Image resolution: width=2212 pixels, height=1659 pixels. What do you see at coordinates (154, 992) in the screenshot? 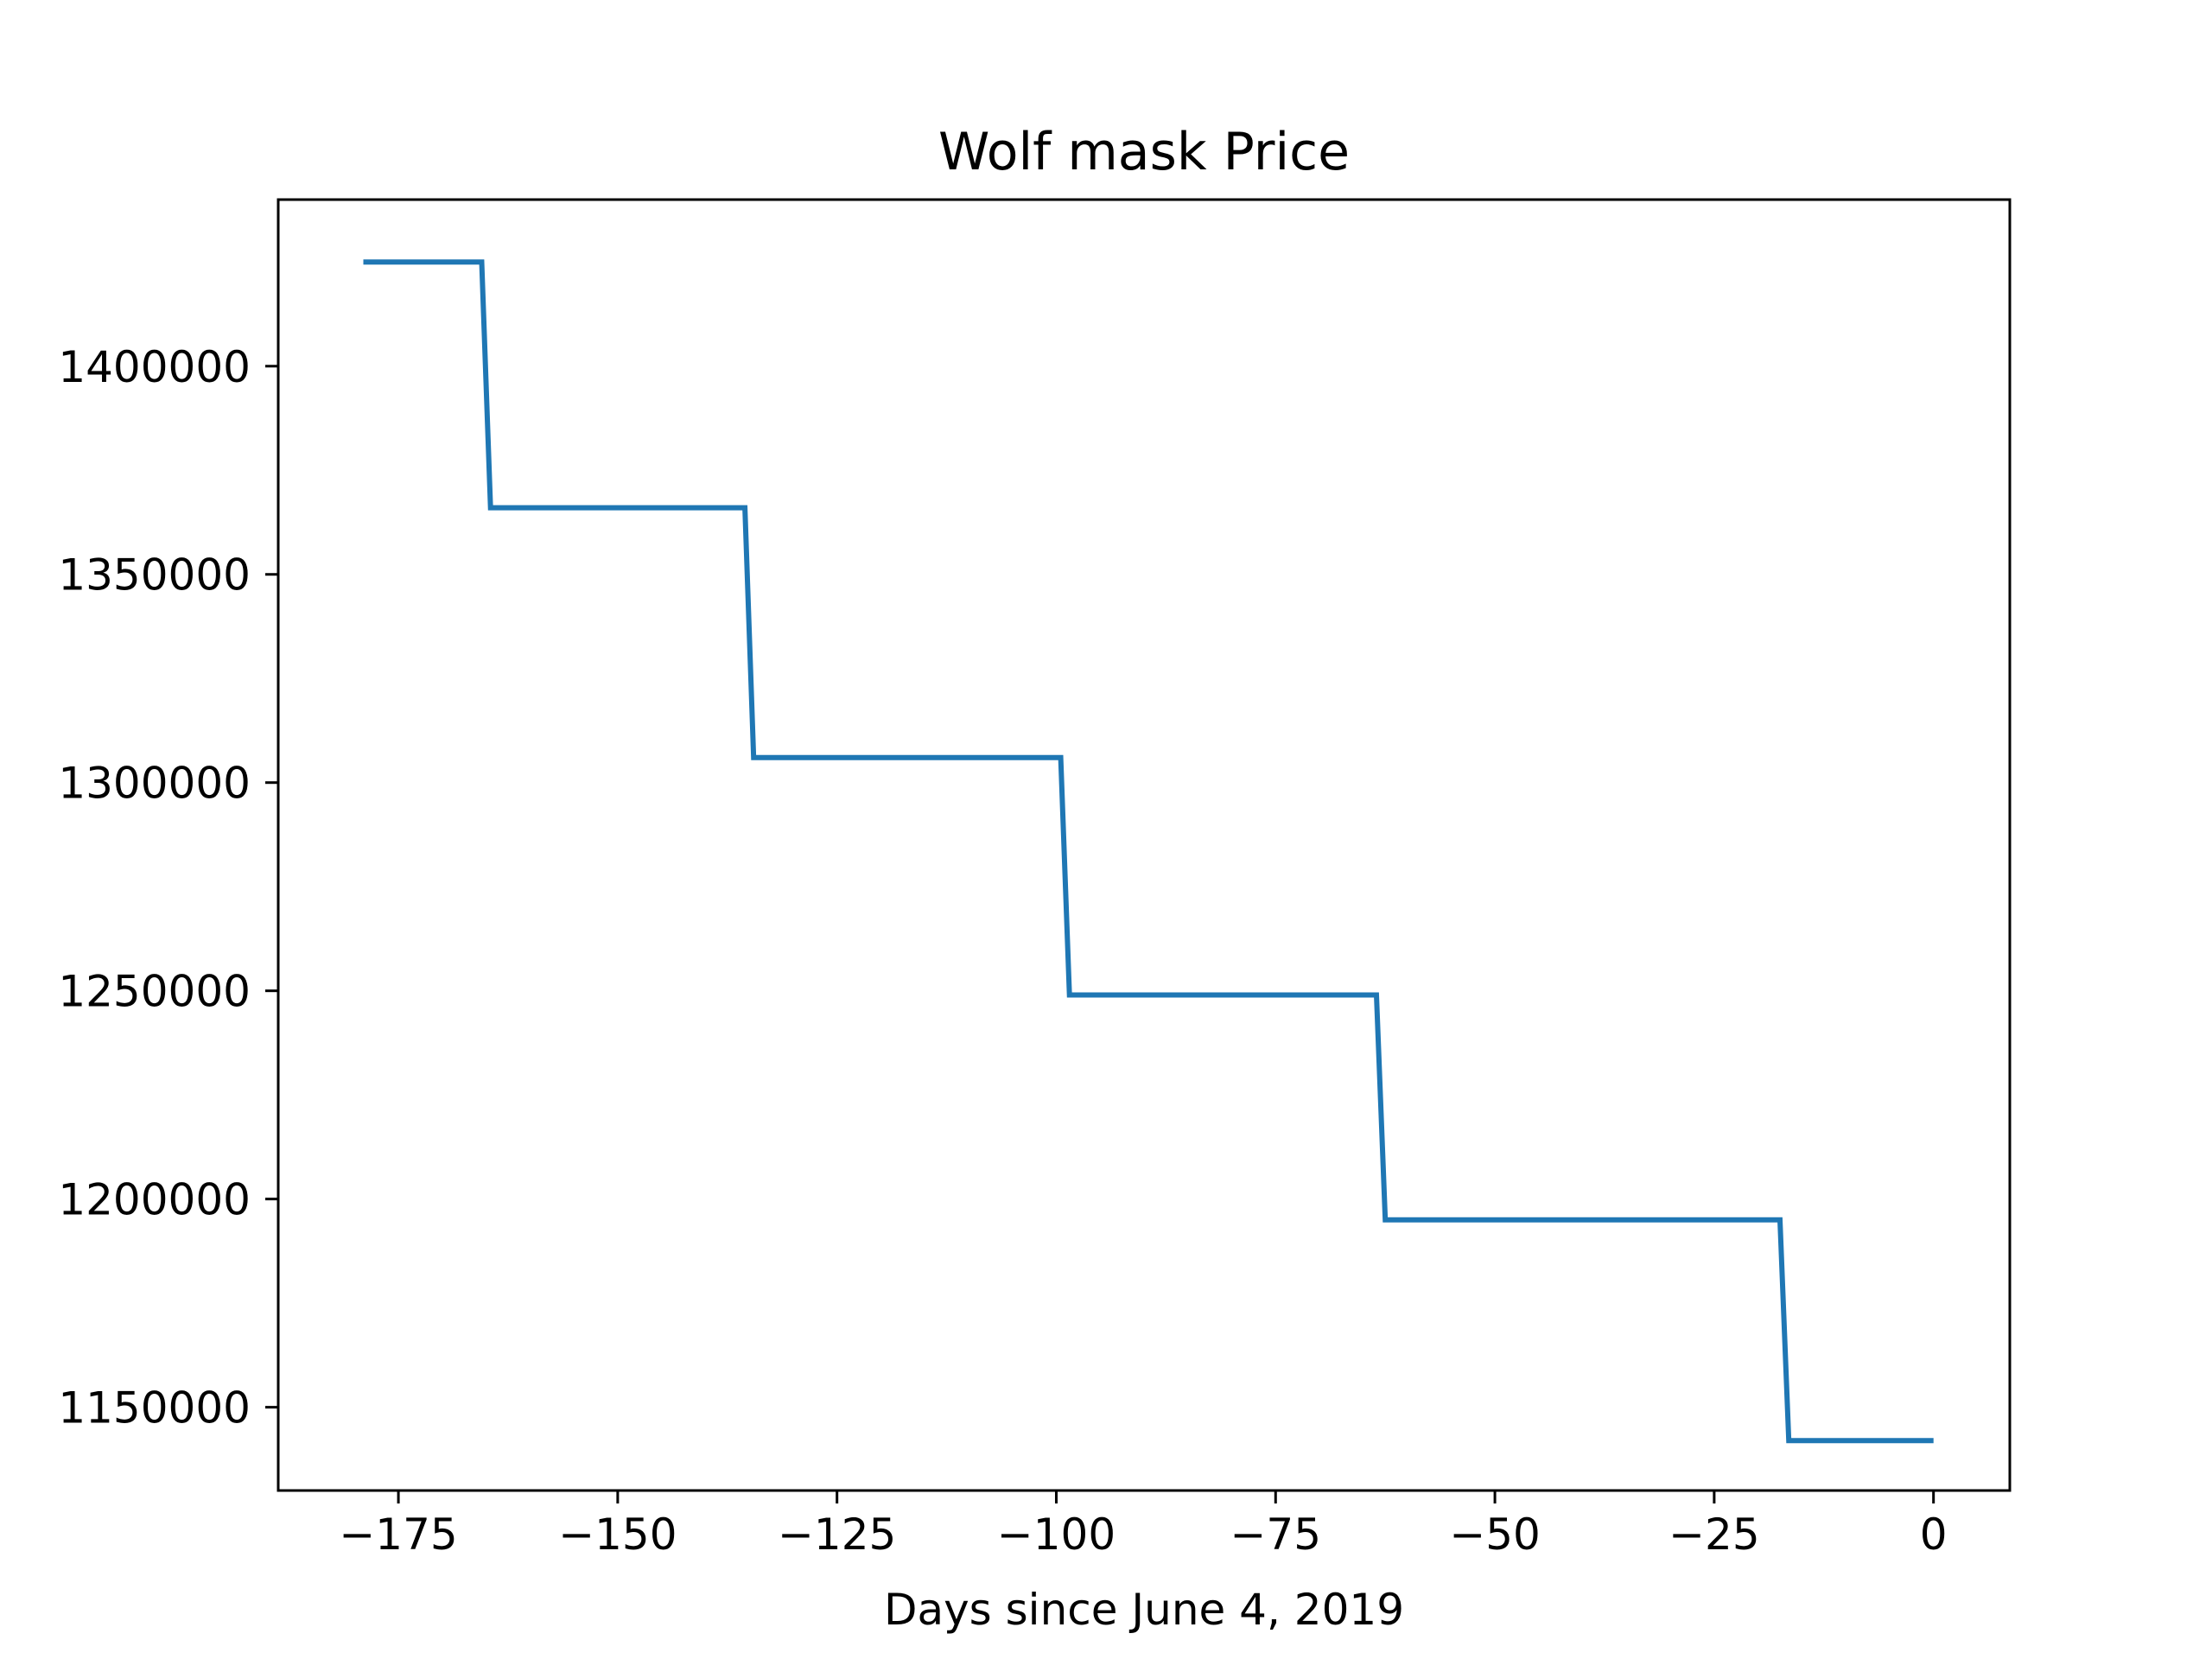
I see `y-tick-label: 1250000` at bounding box center [154, 992].